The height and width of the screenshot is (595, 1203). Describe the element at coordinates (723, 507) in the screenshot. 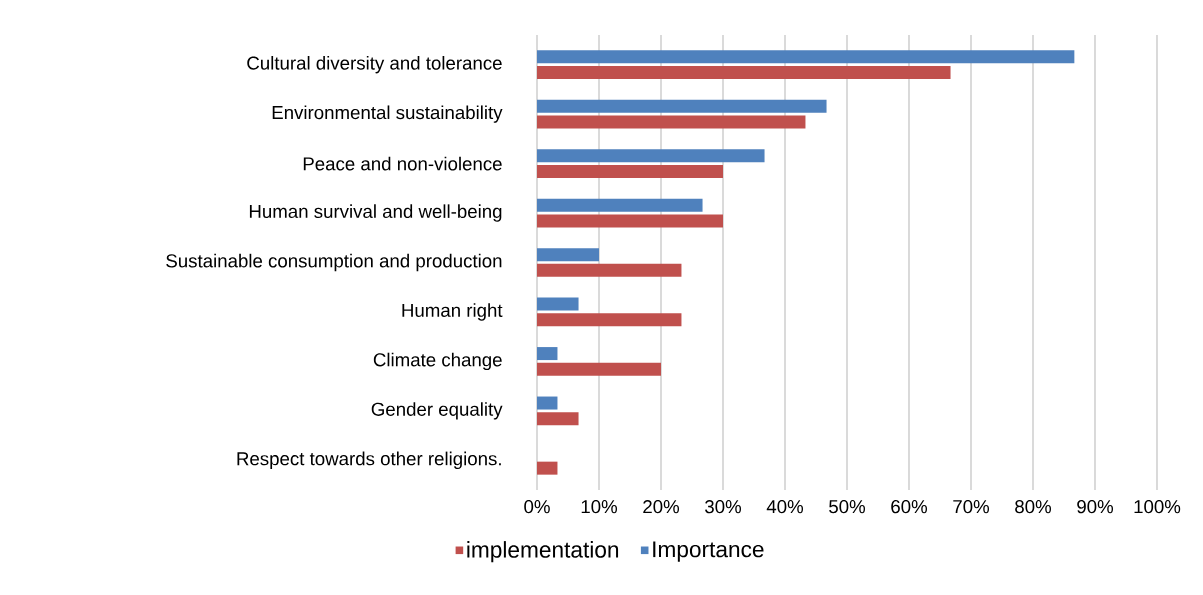

I see `x-tick-label: 30%` at that location.